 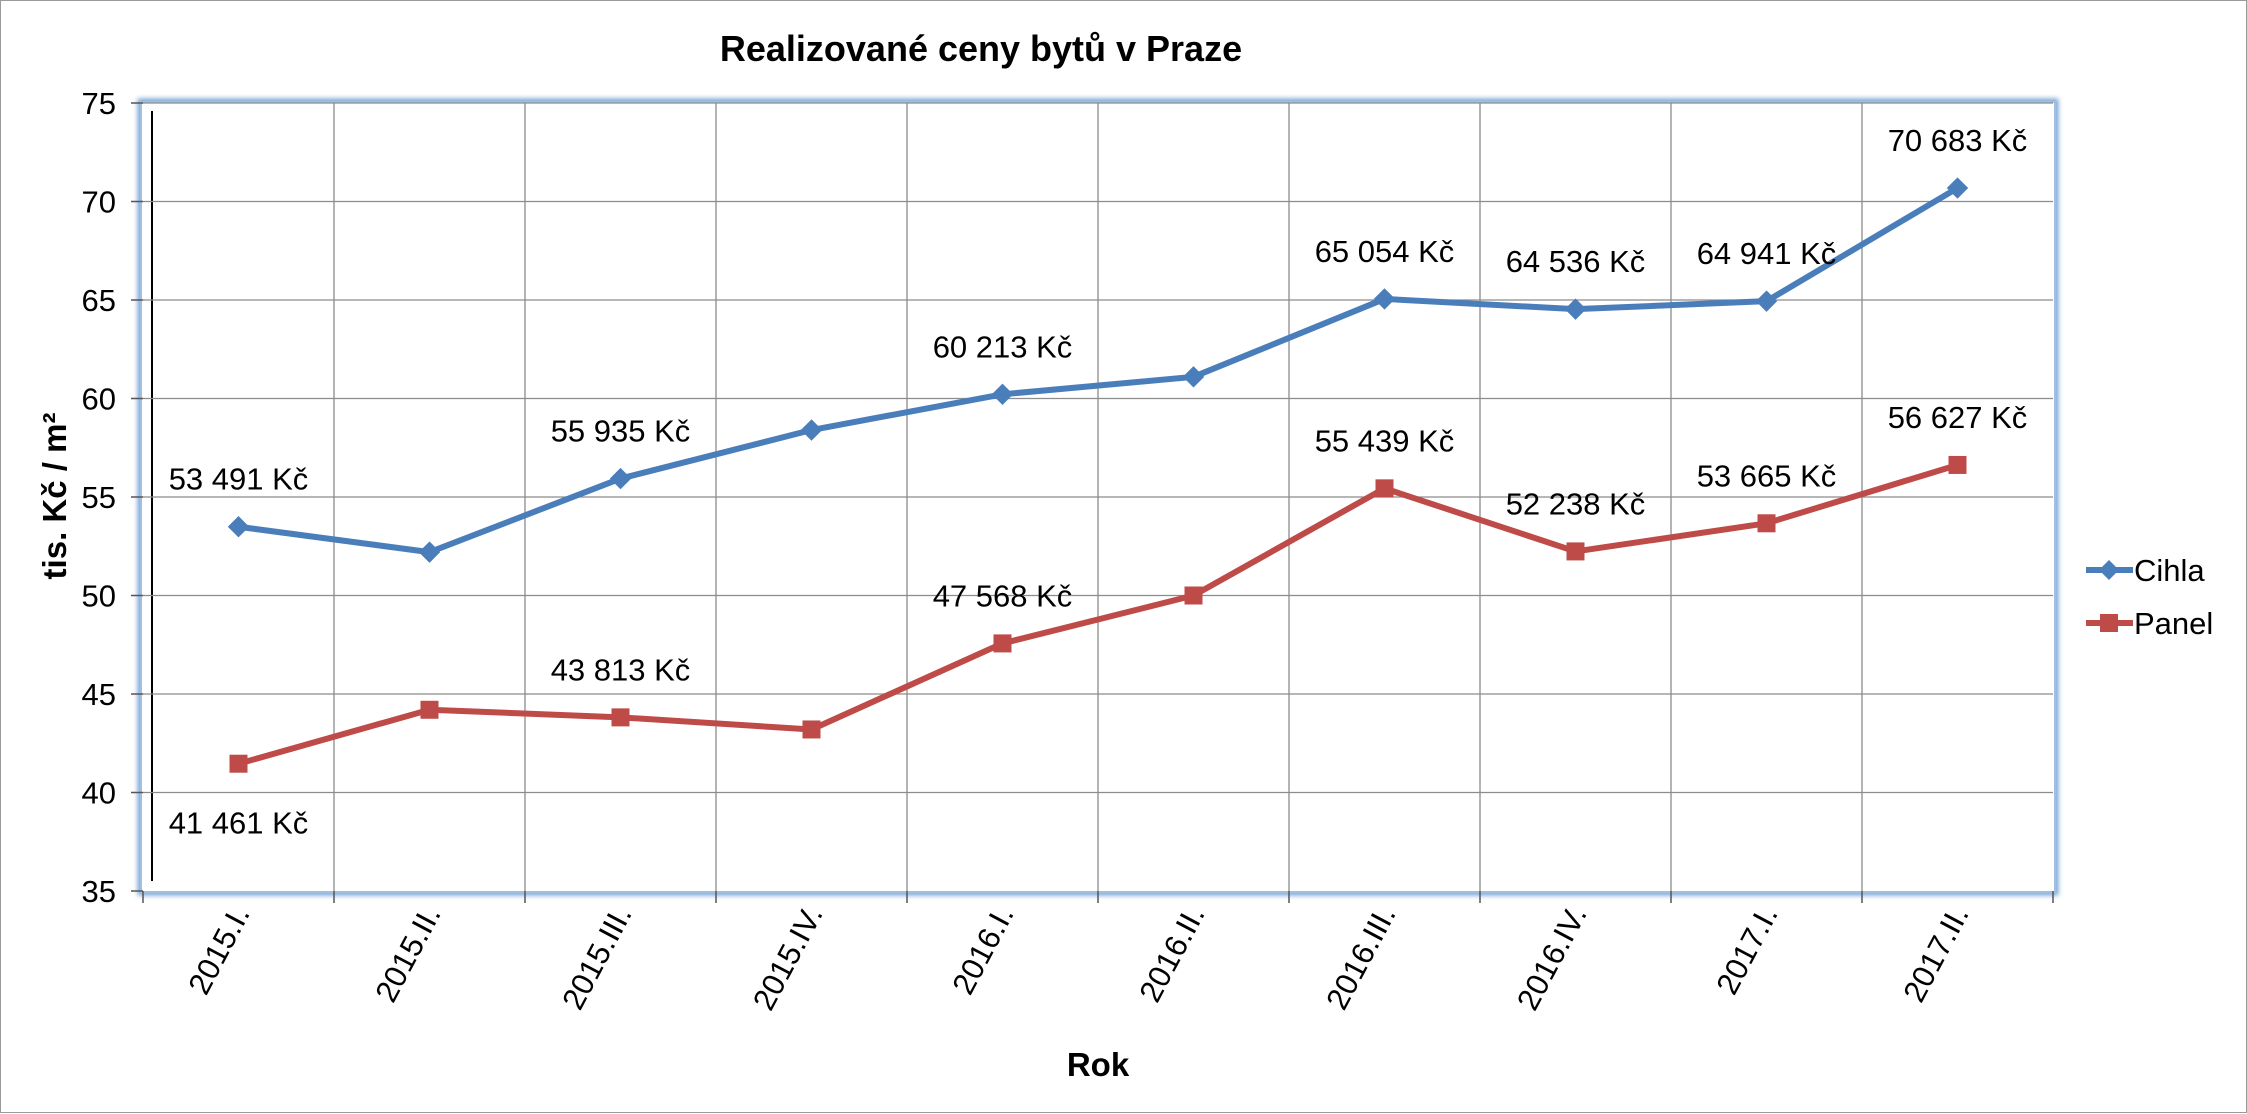 What do you see at coordinates (1767, 253) in the screenshot?
I see `data-label: 64 941 Kč` at bounding box center [1767, 253].